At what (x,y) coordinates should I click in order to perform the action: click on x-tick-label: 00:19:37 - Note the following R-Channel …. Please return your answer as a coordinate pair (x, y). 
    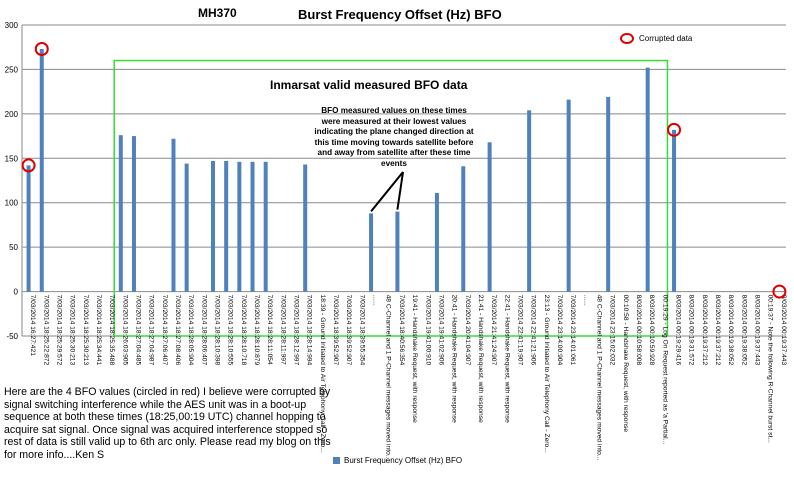
    Looking at the image, I should click on (770, 369).